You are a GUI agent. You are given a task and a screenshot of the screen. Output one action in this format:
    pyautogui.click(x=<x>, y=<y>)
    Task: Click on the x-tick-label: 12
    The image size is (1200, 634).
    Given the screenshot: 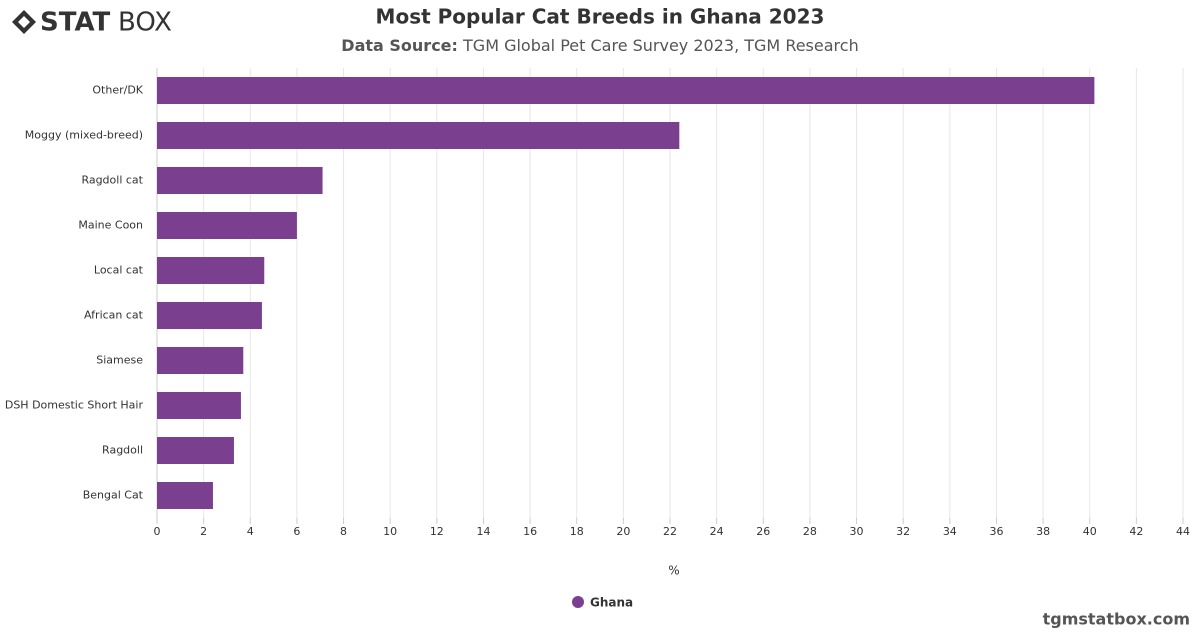 What is the action you would take?
    pyautogui.click(x=437, y=531)
    